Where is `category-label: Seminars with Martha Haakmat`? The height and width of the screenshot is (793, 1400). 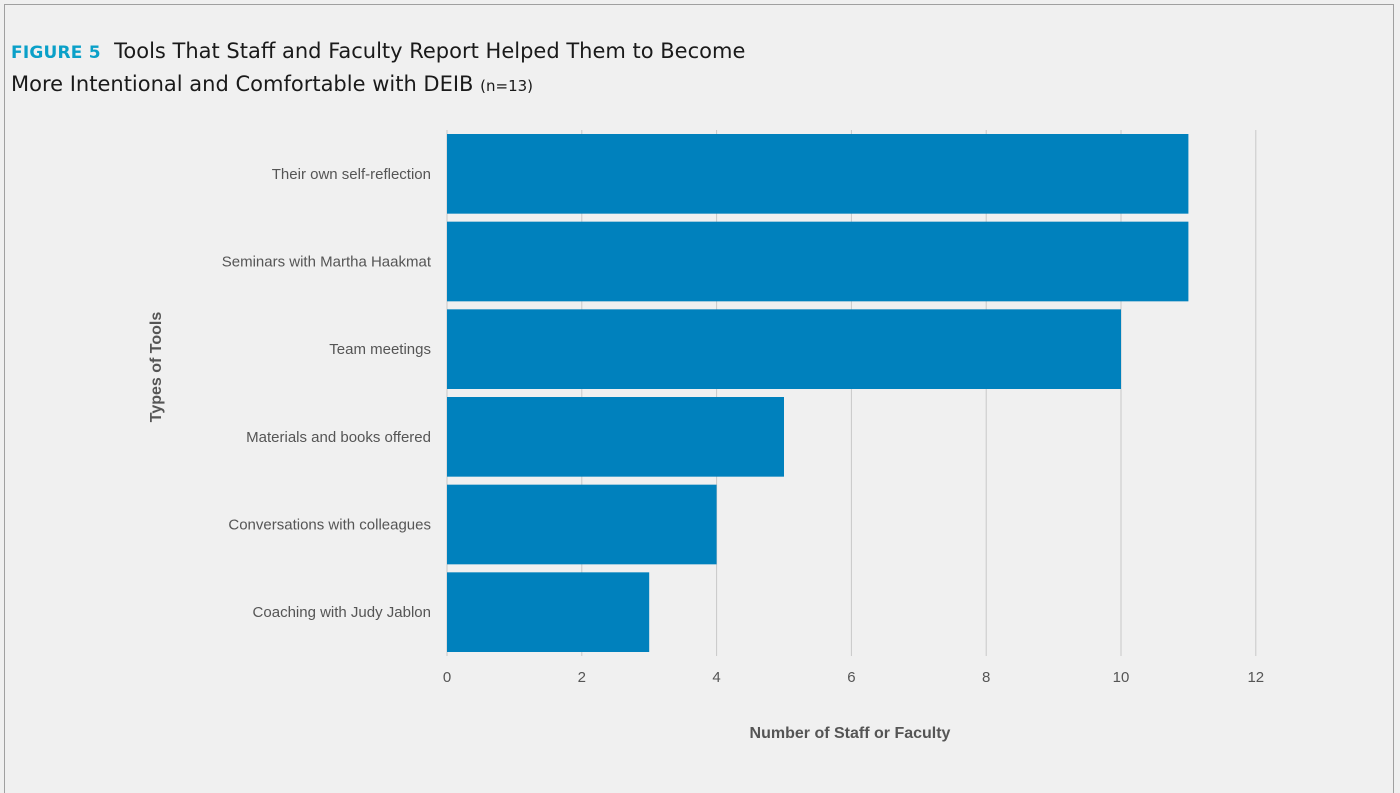 category-label: Seminars with Martha Haakmat is located at coordinates (327, 262).